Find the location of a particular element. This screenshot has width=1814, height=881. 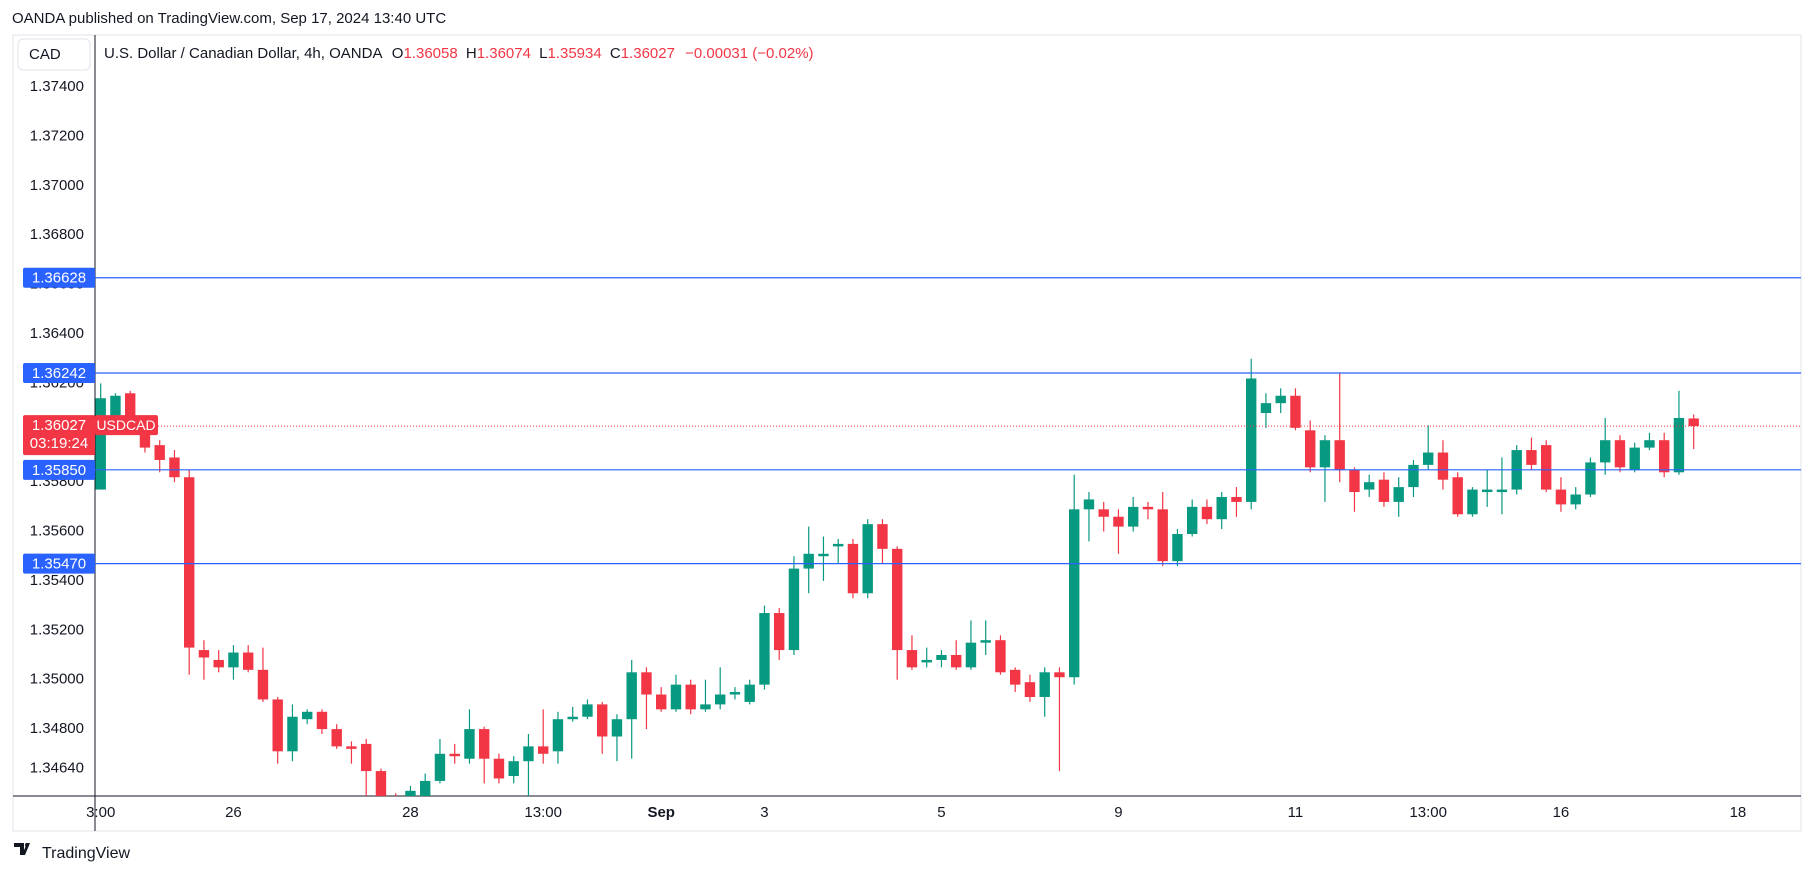

currency-button is located at coordinates (54, 54).